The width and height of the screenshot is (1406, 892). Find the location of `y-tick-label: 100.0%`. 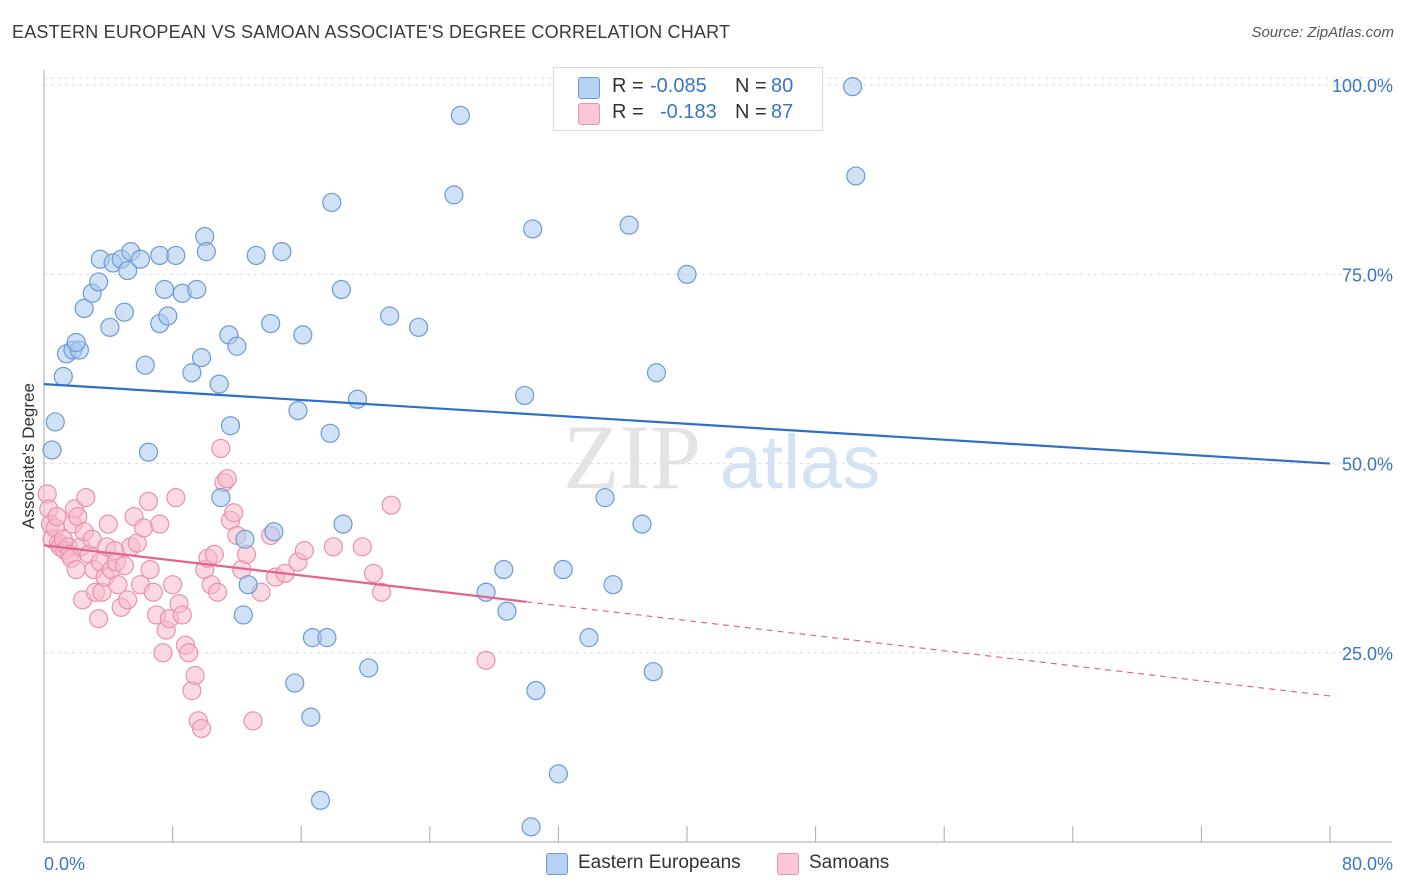

y-tick-label: 100.0% is located at coordinates (1362, 86).